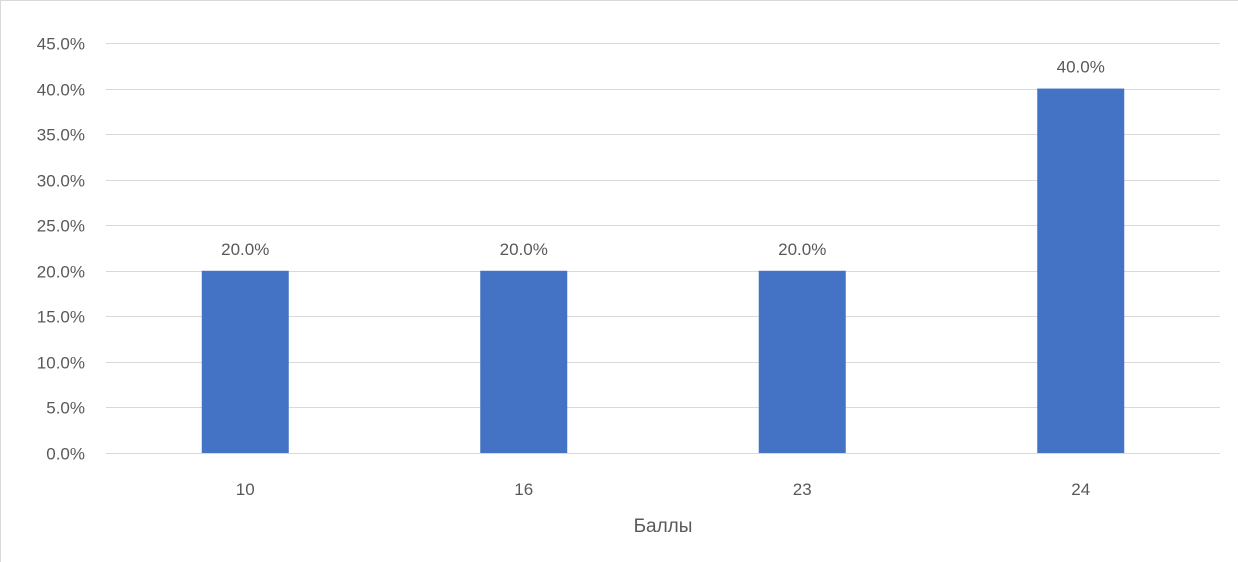 The width and height of the screenshot is (1238, 562). What do you see at coordinates (1080, 489) in the screenshot?
I see `x-category-label: 24` at bounding box center [1080, 489].